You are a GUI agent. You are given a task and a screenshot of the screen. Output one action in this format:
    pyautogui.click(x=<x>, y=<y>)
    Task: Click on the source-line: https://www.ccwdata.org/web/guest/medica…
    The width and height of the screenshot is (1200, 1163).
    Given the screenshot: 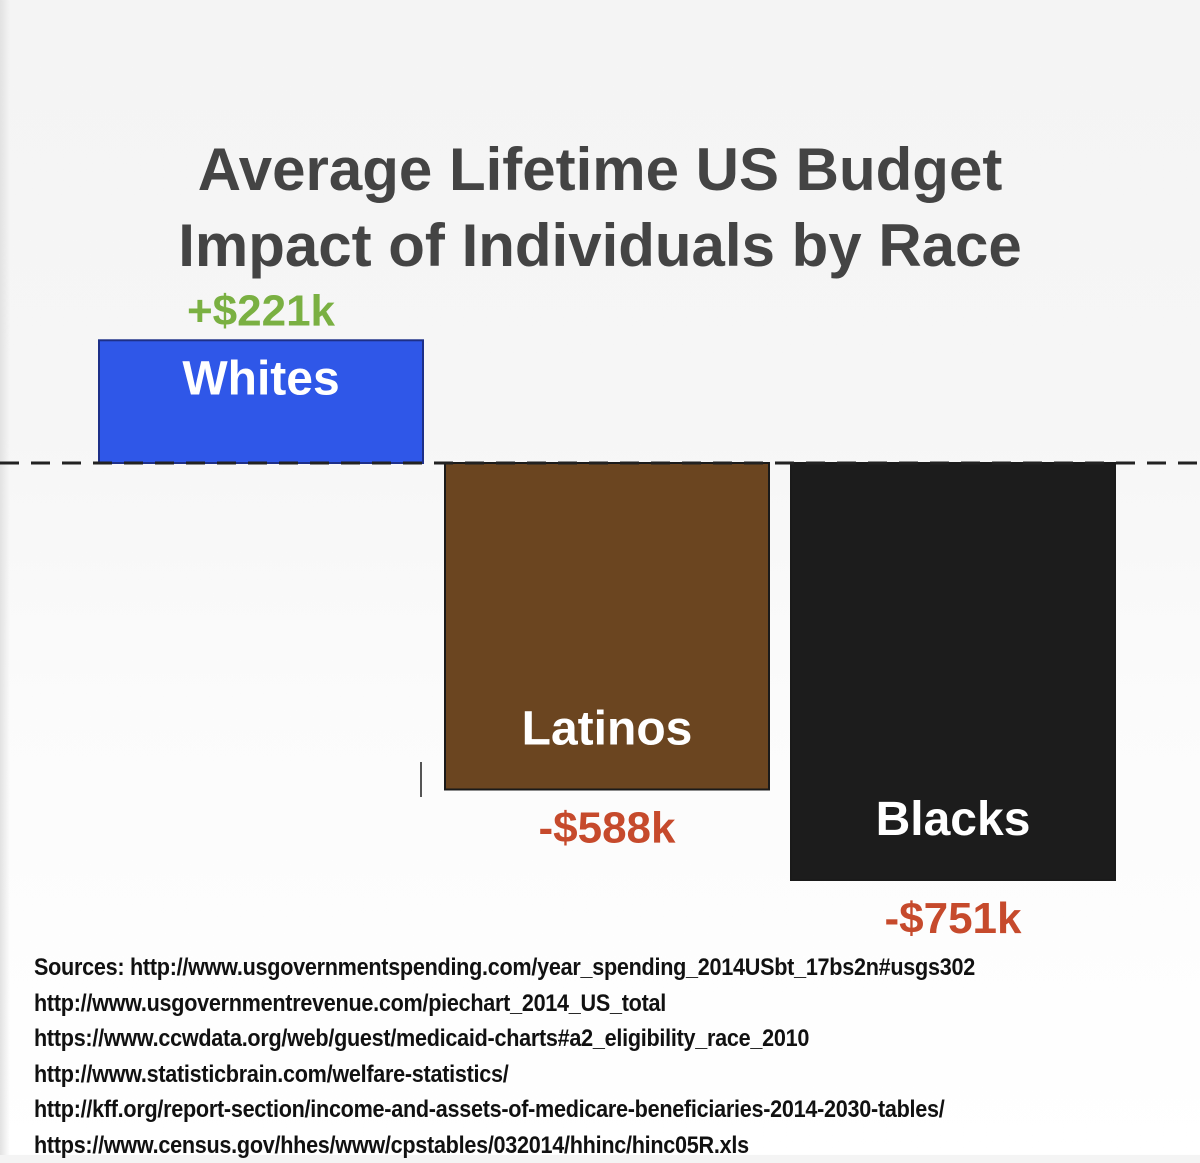 What is the action you would take?
    pyautogui.click(x=558, y=1039)
    